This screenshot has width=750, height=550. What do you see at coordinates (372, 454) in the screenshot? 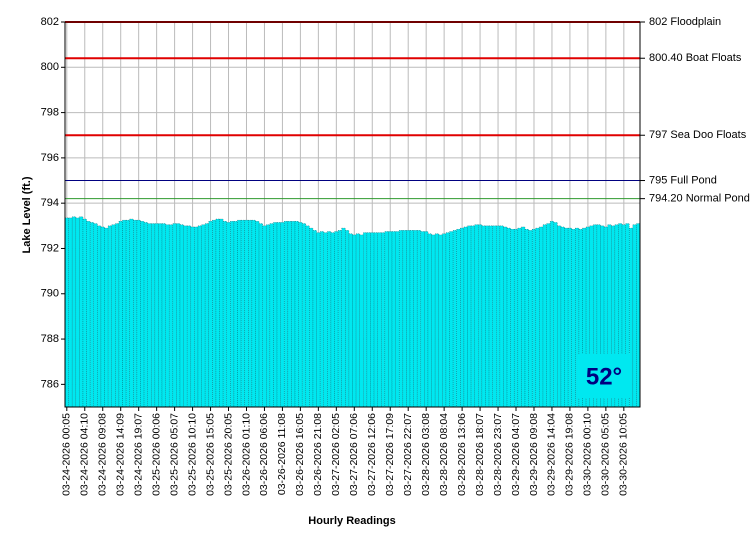
I see `x-tick-label: 03-27-2026 12:06` at bounding box center [372, 454].